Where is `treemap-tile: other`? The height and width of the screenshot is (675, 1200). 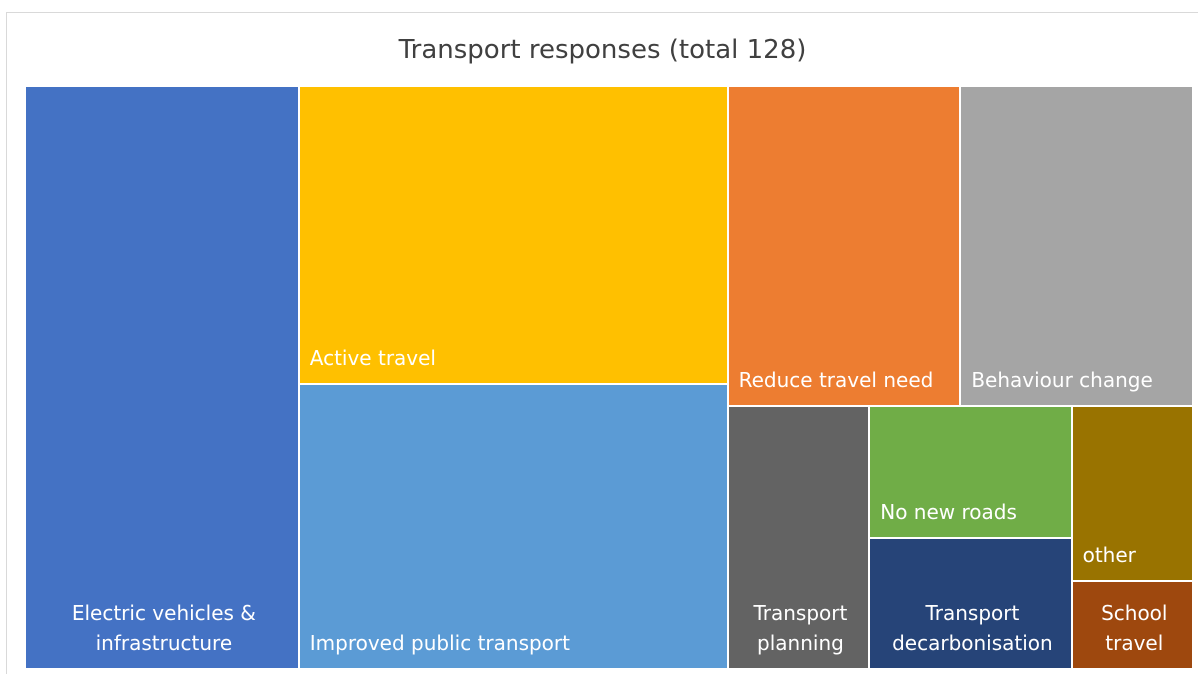
treemap-tile: other is located at coordinates (1132, 494).